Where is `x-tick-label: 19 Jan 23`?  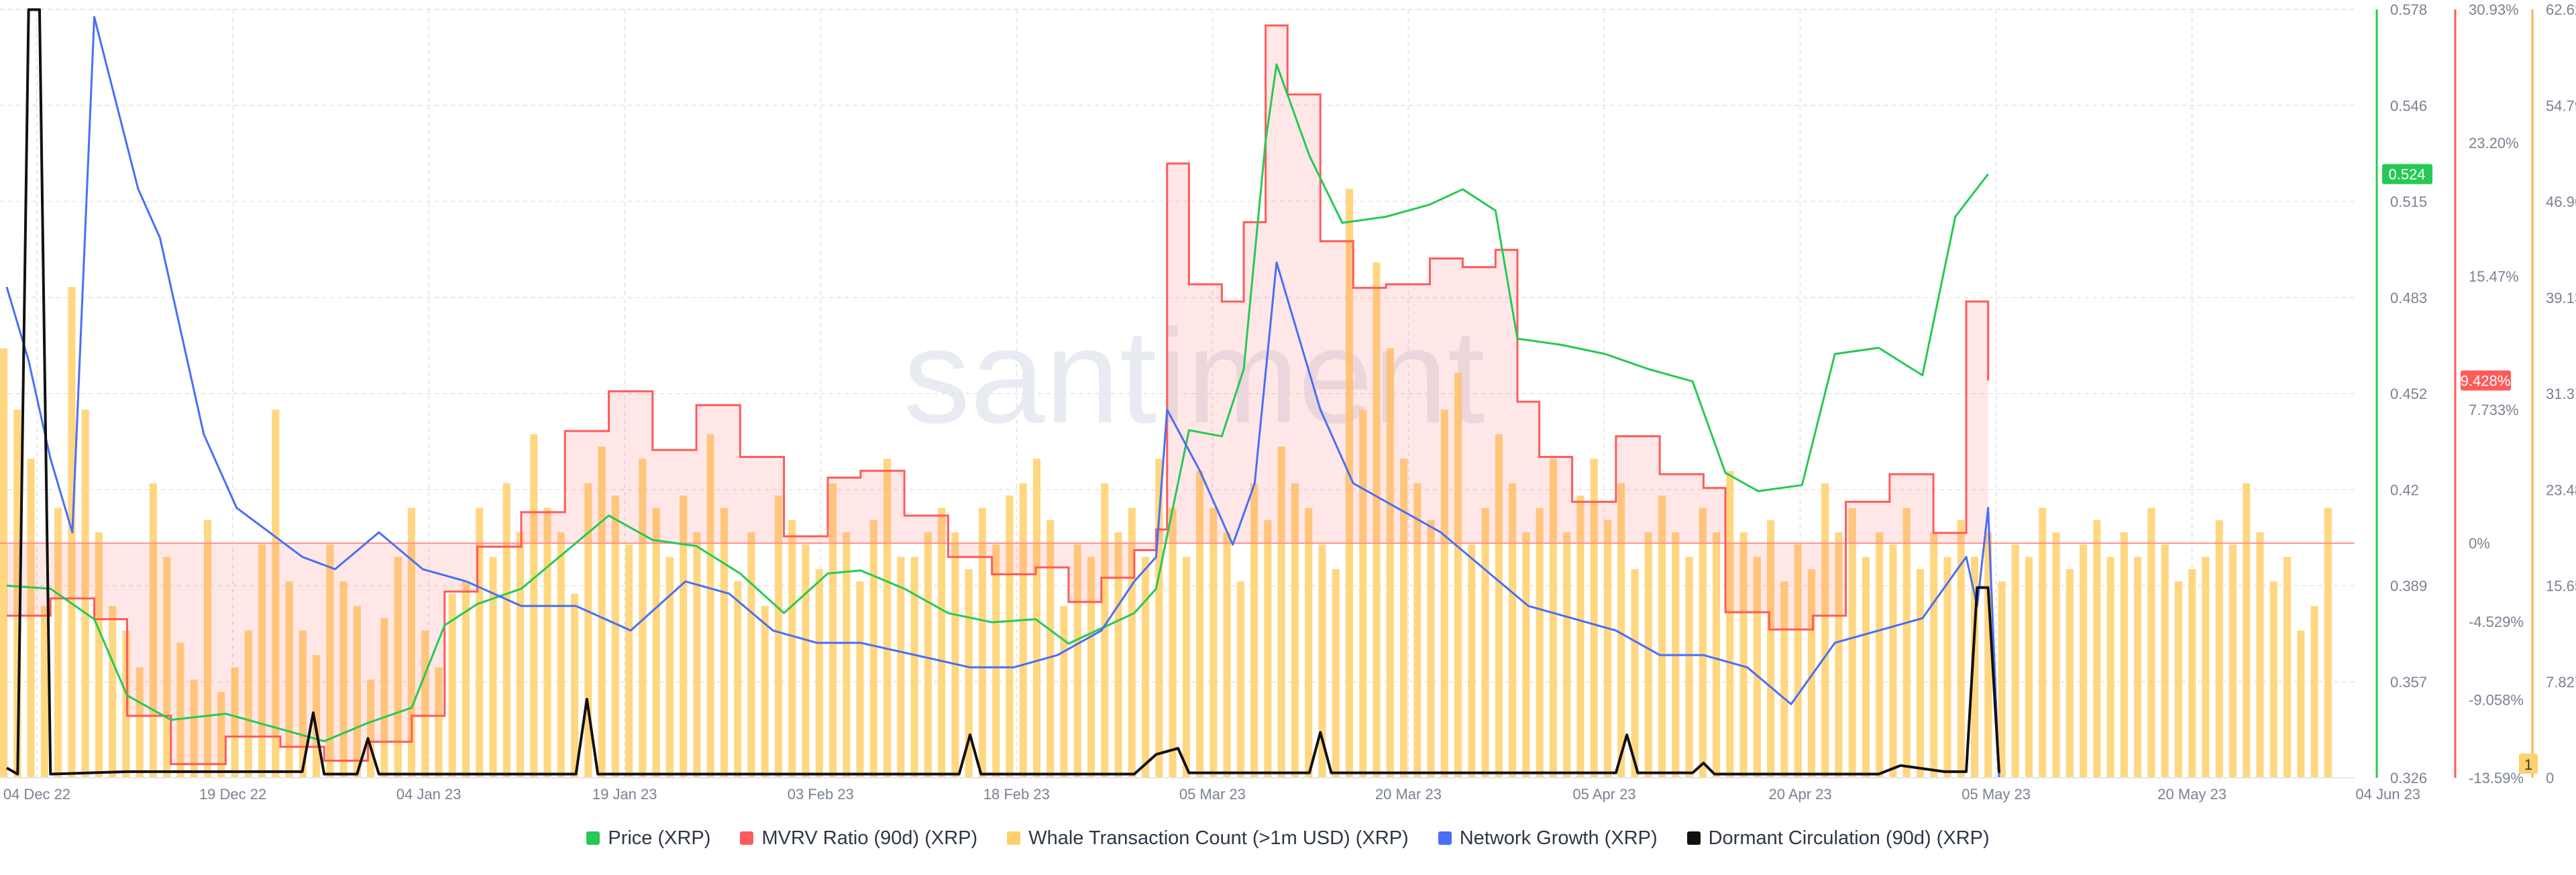 x-tick-label: 19 Jan 23 is located at coordinates (624, 794).